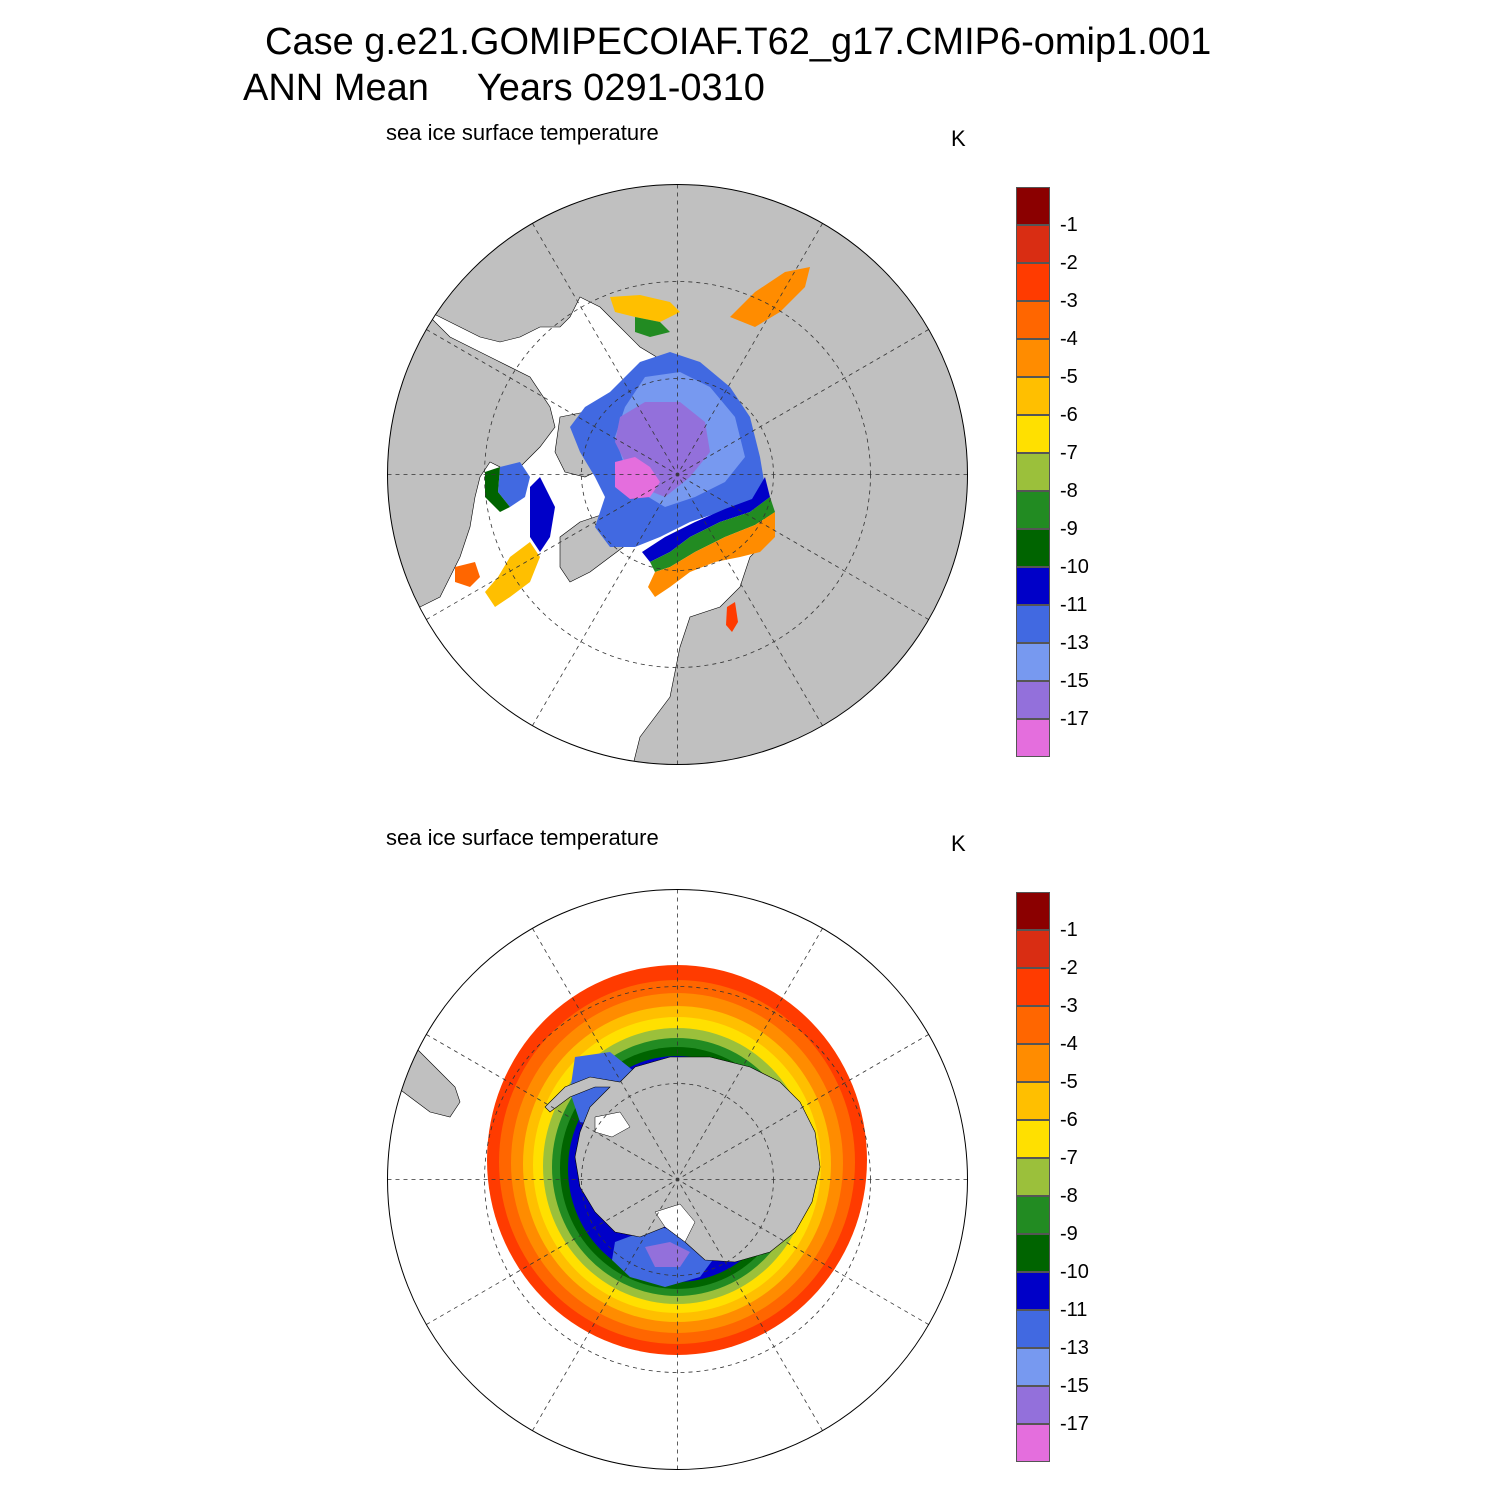 The width and height of the screenshot is (1500, 1500). I want to click on years-label: Years 0291-0310, so click(620, 88).